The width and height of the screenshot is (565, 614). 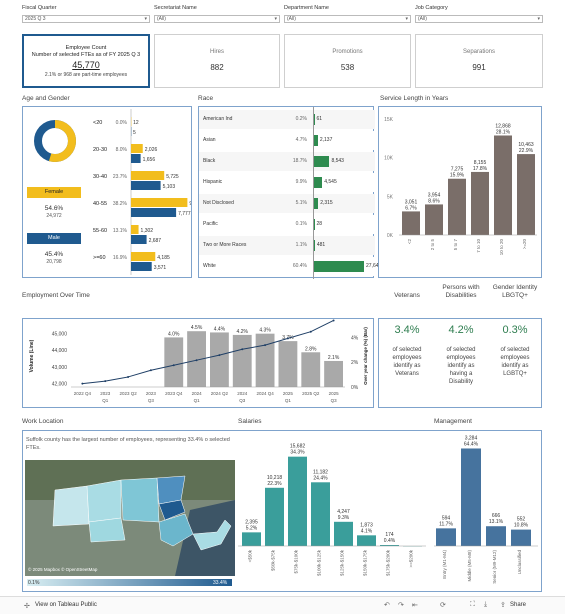 I want to click on refresh-icon: ⟳, so click(x=443, y=605).